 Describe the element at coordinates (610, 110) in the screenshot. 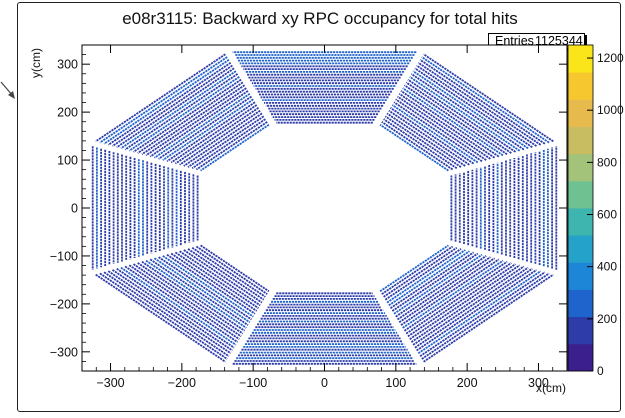

I see `colorbar-tick-label: 1000` at that location.